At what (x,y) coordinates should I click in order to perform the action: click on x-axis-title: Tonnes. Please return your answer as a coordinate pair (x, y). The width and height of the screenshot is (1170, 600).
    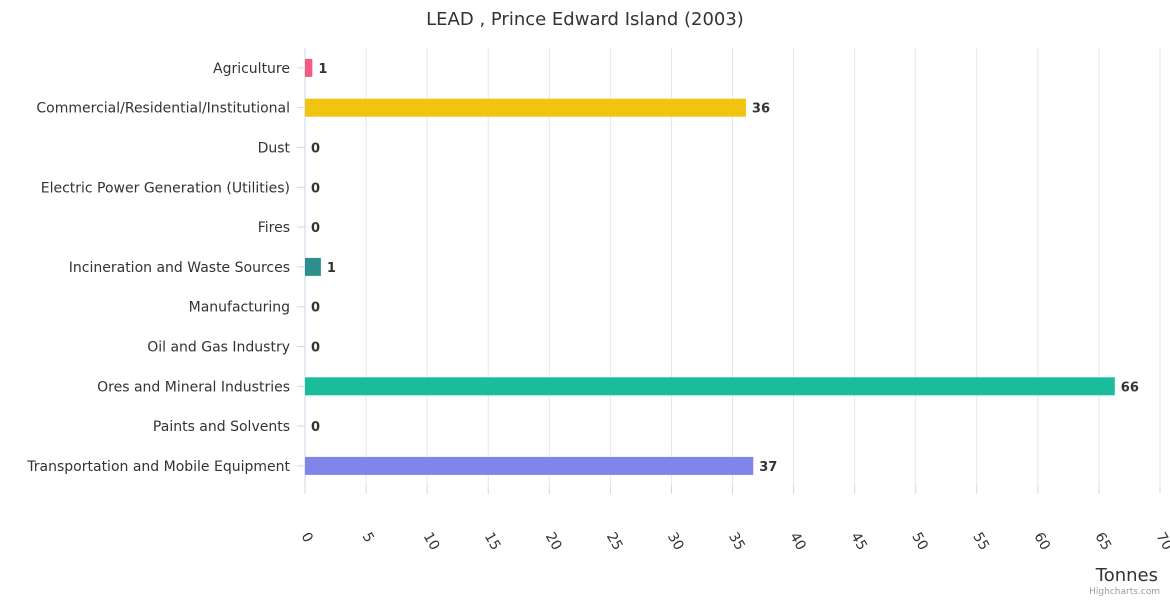
    Looking at the image, I should click on (1126, 575).